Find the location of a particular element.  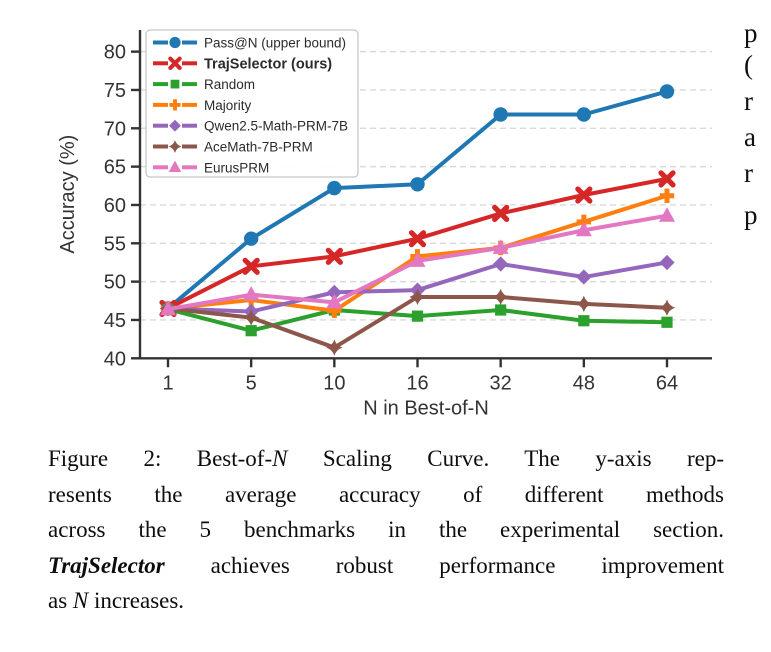

y-axis-title: Accuracy (%) is located at coordinates (68, 194).